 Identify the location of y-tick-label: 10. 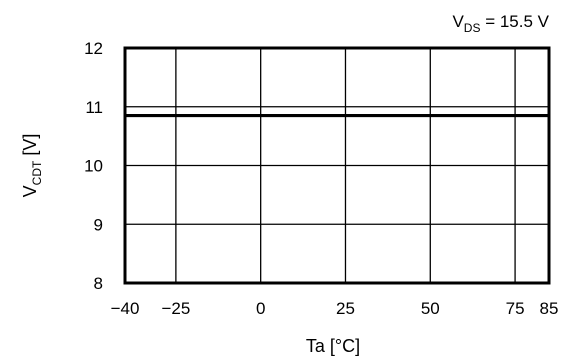
(93, 166).